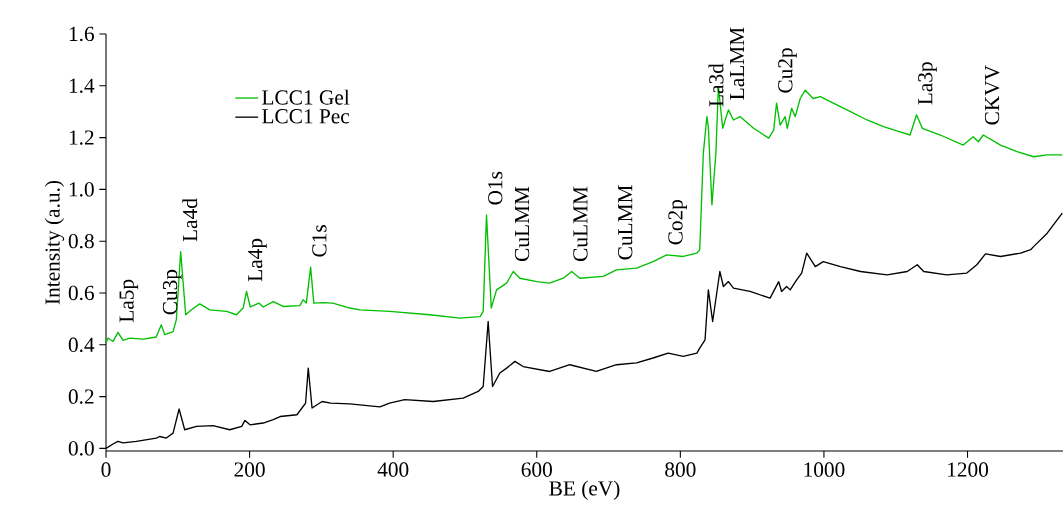 This screenshot has height=527, width=1063. I want to click on x-axis-title: BE (eV), so click(584, 490).